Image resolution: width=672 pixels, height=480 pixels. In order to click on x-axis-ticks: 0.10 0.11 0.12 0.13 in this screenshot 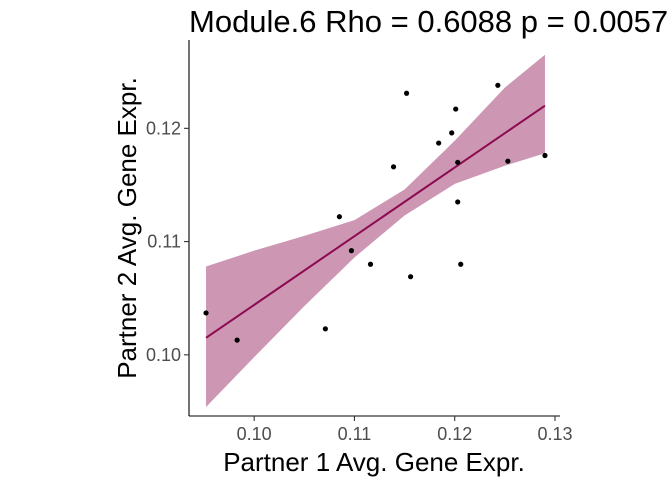, I will do `click(405, 430)`.